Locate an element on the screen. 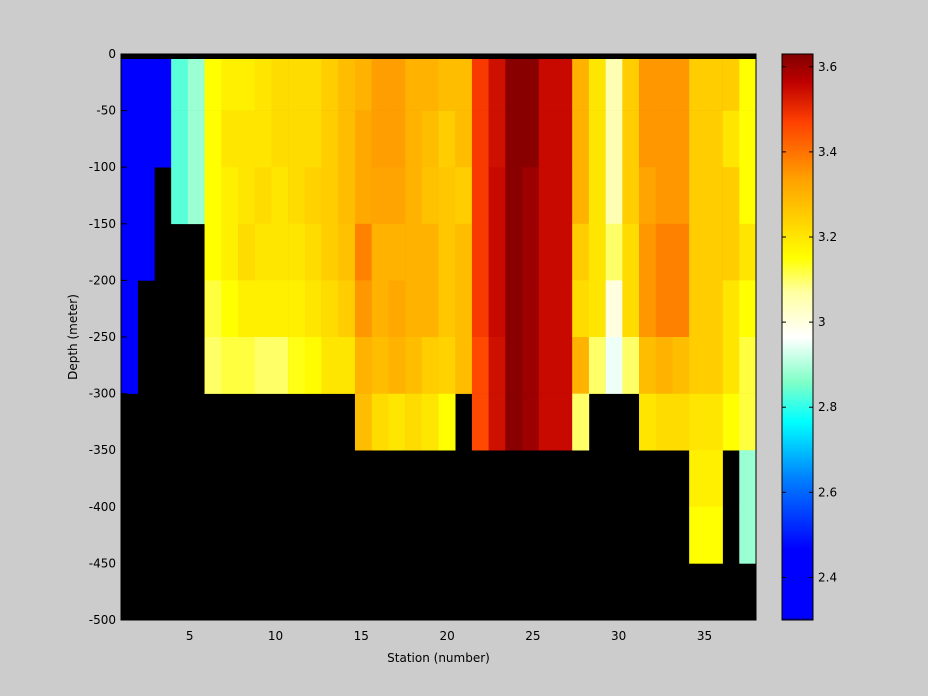 This screenshot has width=928, height=696. y-tick-label: -150 is located at coordinates (102, 224).